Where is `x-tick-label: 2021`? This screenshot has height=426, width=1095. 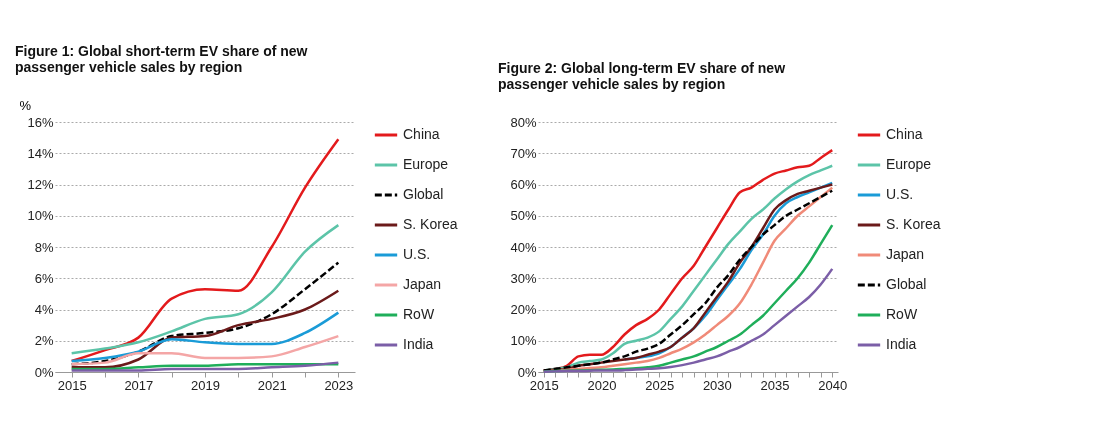
x-tick-label: 2021 is located at coordinates (272, 385).